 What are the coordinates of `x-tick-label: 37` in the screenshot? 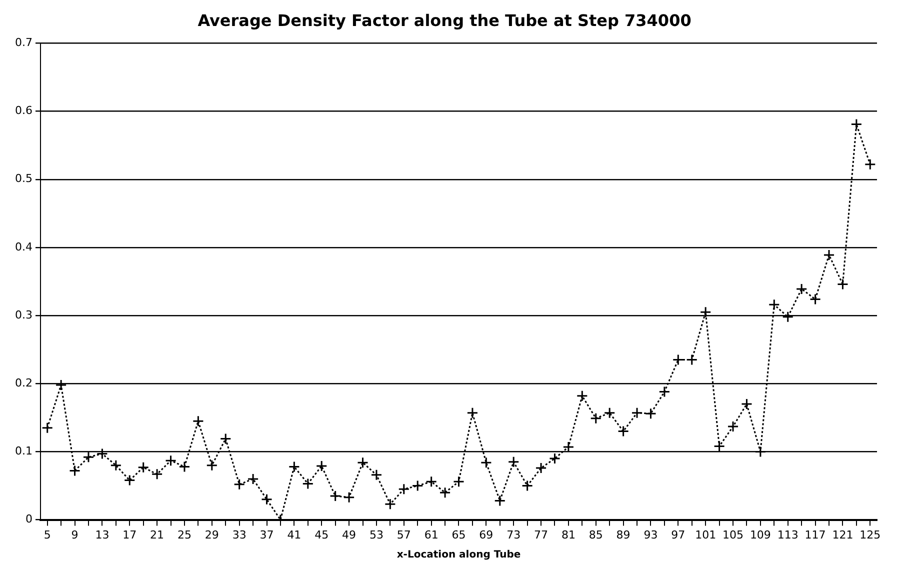 It's located at (267, 535).